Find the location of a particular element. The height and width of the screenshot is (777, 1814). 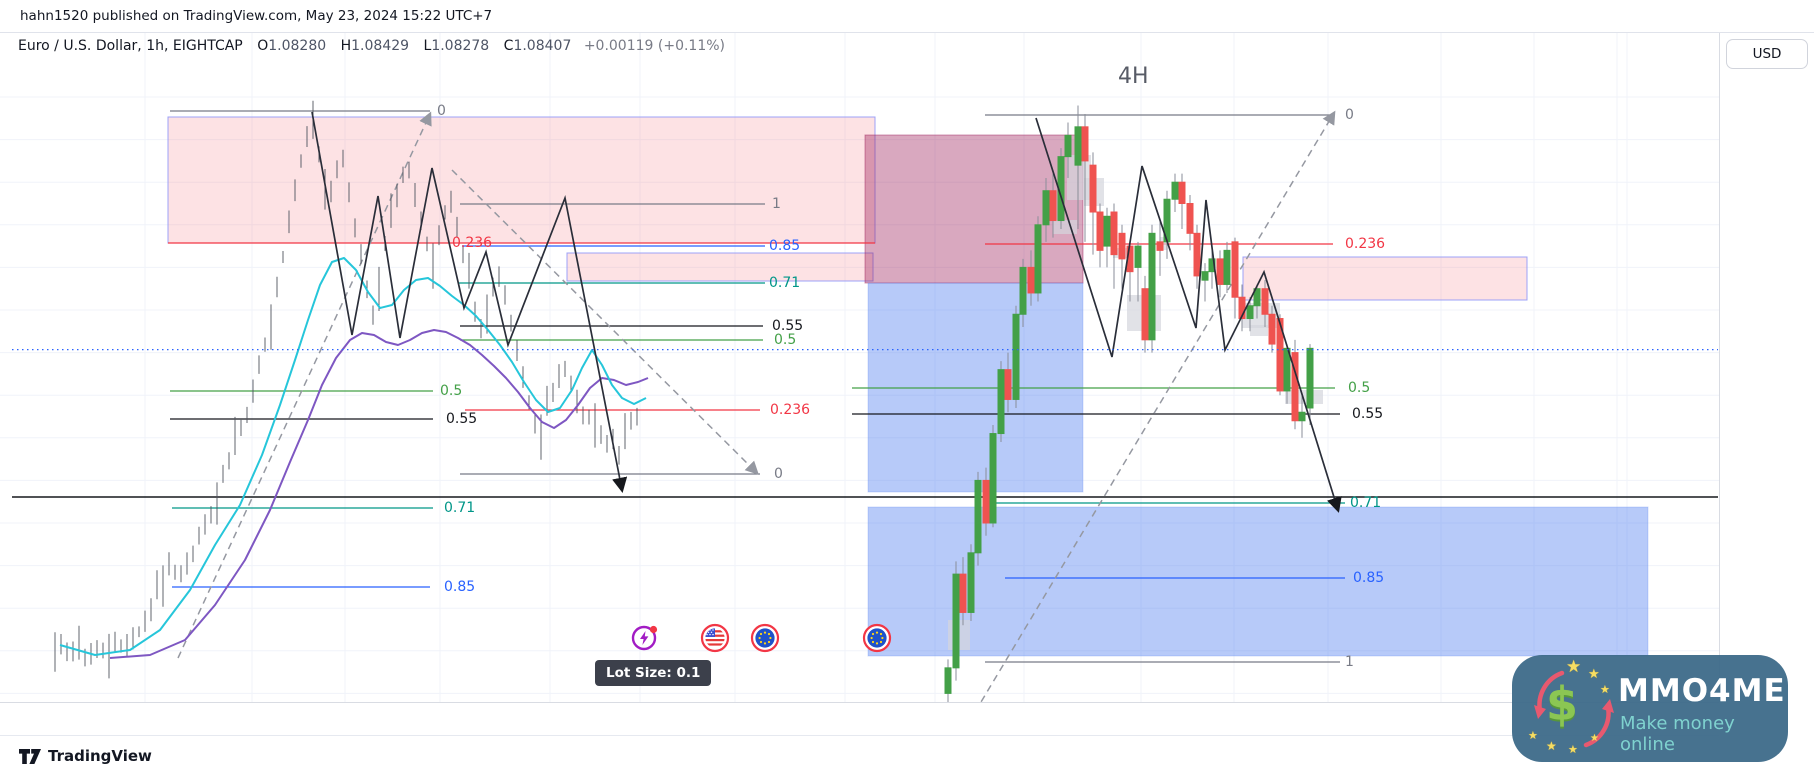

eu-flag-event-icon is located at coordinates (765, 638).